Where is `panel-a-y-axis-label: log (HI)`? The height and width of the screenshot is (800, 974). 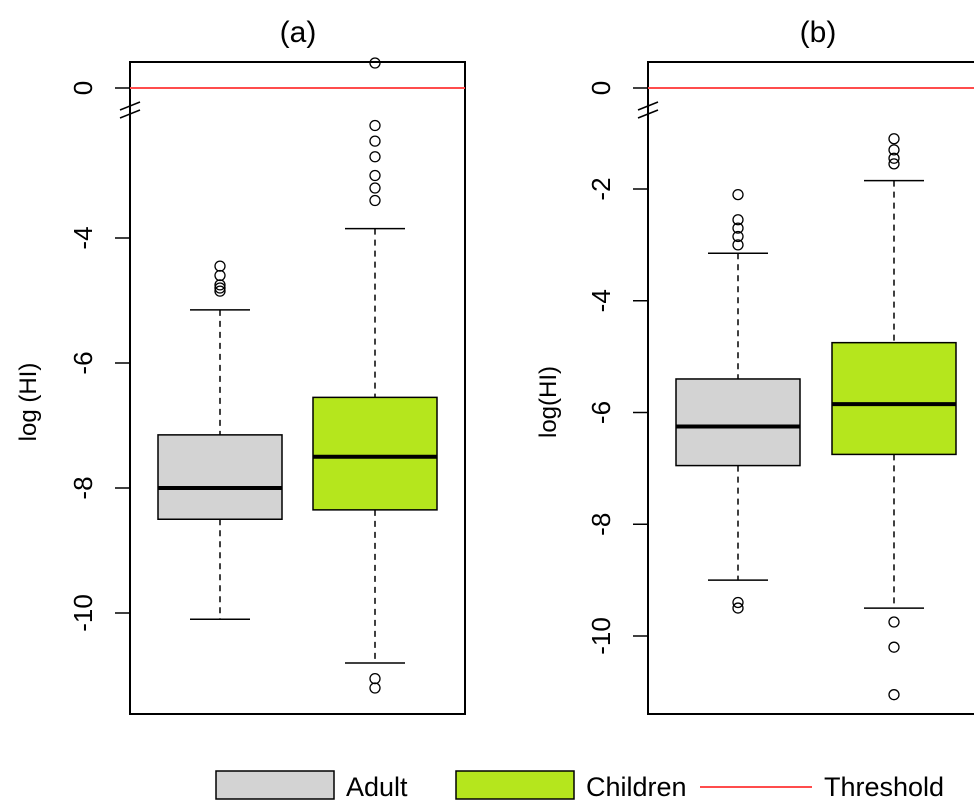
panel-a-y-axis-label: log (HI) is located at coordinates (28, 402).